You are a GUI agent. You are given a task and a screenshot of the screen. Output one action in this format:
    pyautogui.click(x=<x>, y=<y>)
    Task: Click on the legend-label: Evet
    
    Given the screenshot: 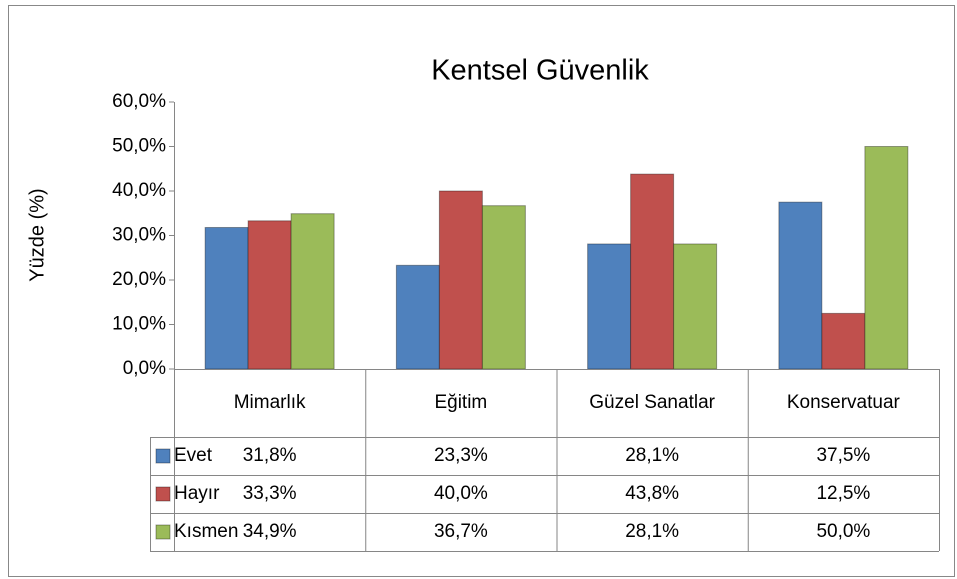 What is the action you would take?
    pyautogui.click(x=193, y=455)
    